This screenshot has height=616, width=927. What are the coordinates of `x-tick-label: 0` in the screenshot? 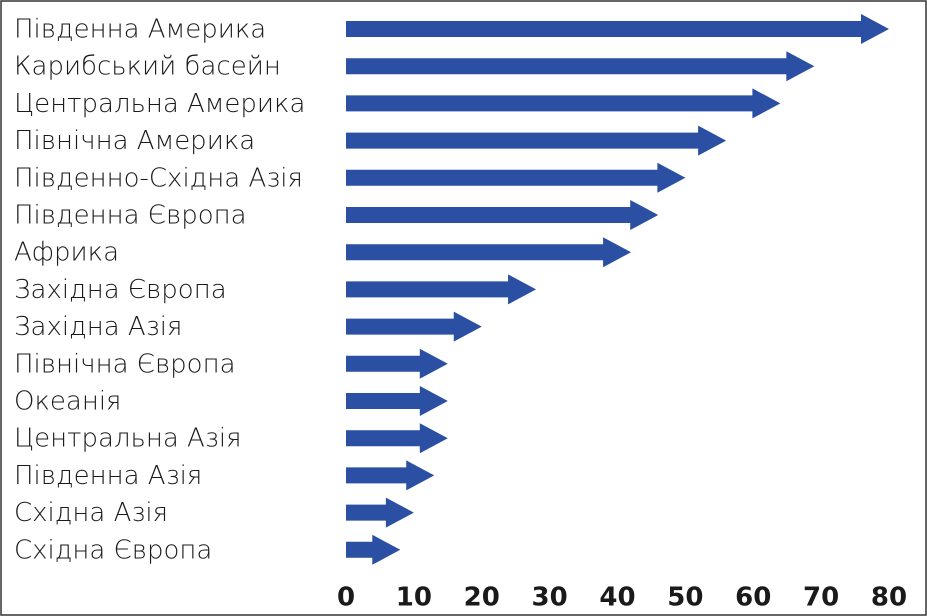 It's located at (346, 598).